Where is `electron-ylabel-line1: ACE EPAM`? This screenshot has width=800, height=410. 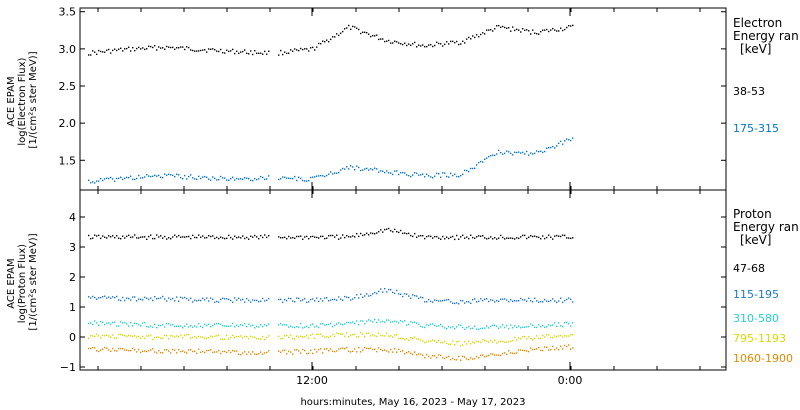 electron-ylabel-line1: ACE EPAM is located at coordinates (11, 101).